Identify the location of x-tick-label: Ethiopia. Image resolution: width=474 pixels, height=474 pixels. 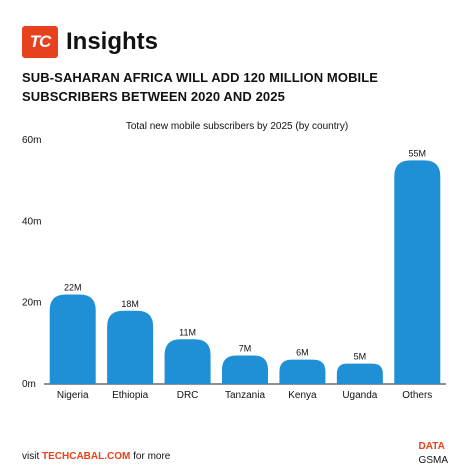
(130, 395).